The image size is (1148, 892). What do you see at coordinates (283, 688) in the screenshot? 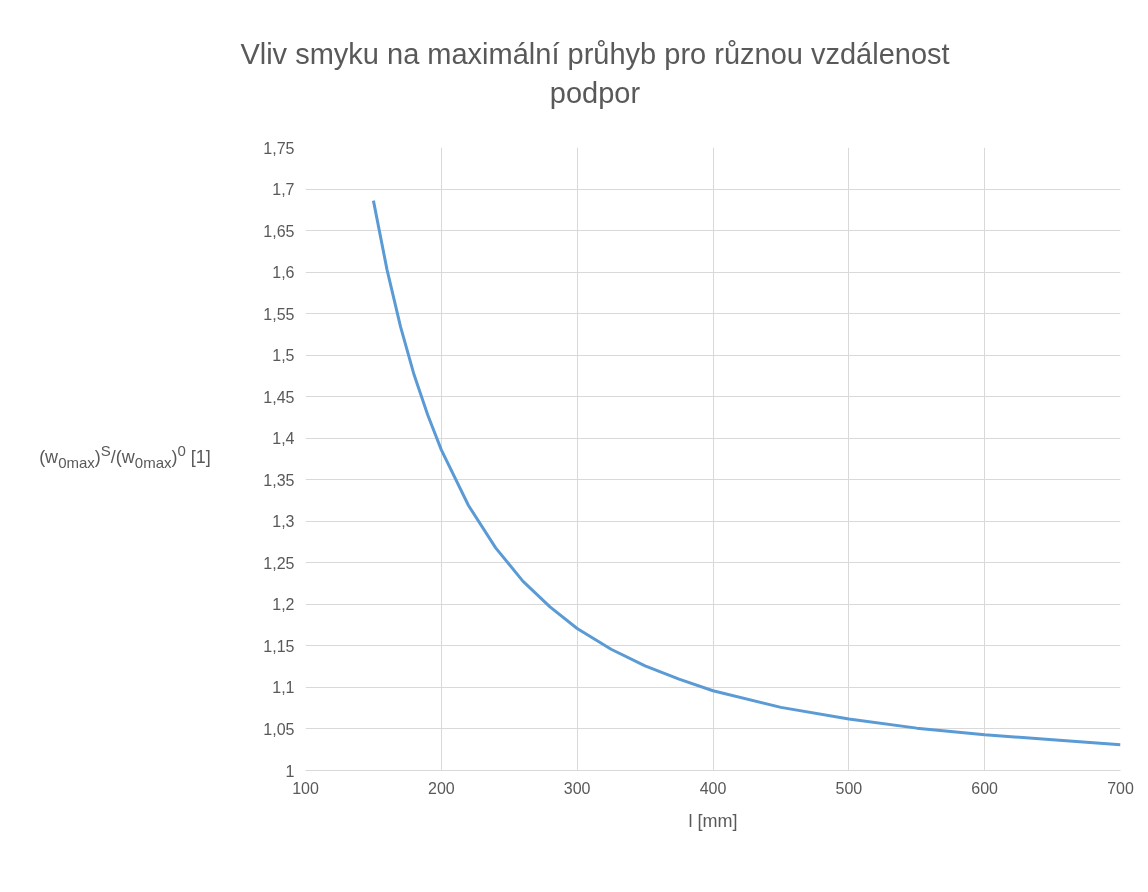
I see `y-tick-label: 1,1` at bounding box center [283, 688].